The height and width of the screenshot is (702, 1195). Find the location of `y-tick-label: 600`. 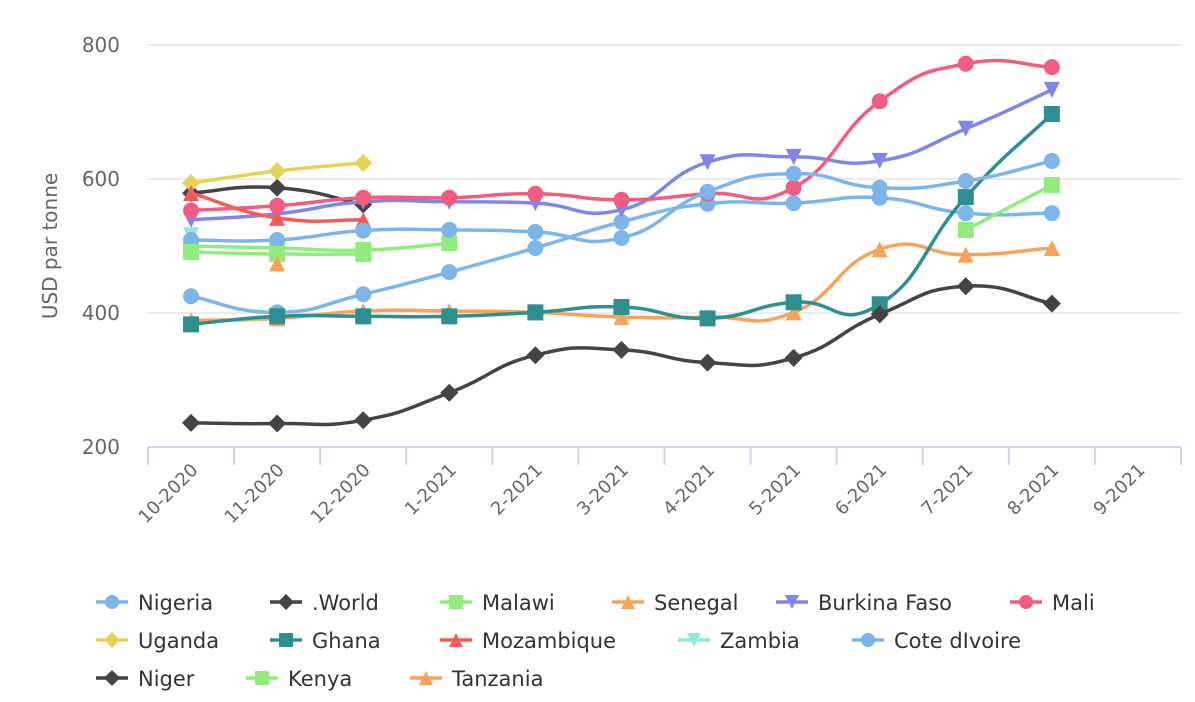

y-tick-label: 600 is located at coordinates (101, 179).